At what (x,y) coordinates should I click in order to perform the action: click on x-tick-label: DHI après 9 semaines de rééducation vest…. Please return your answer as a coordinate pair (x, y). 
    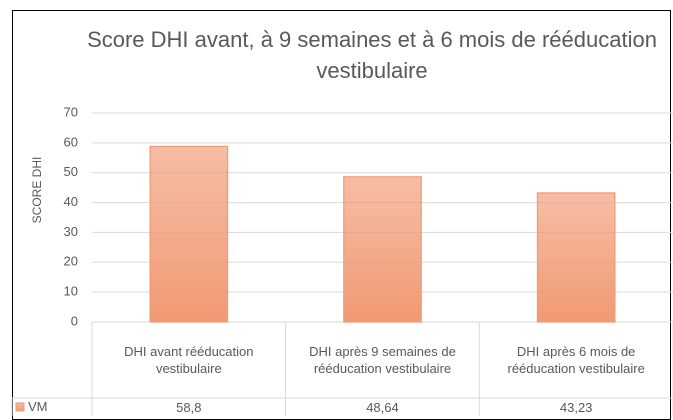
    Looking at the image, I should click on (382, 360).